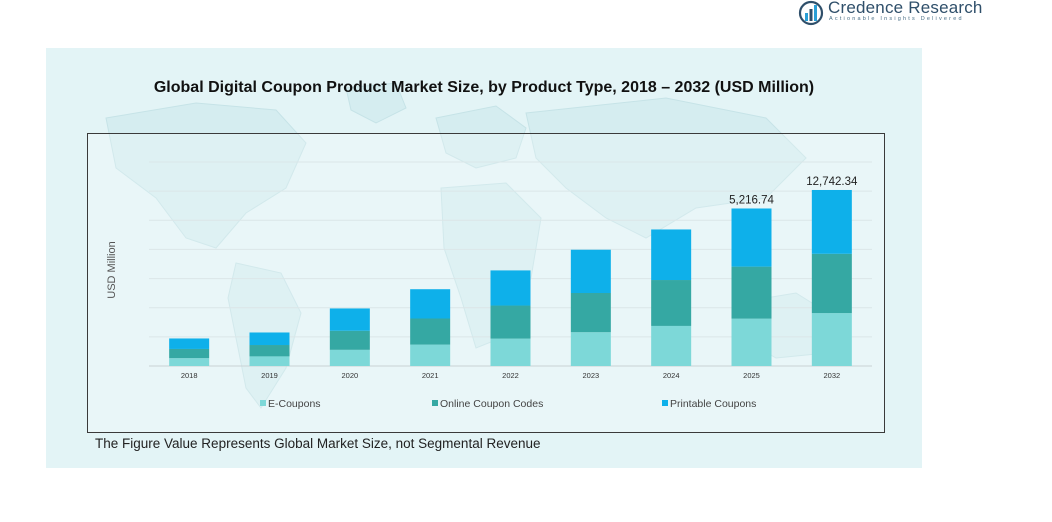 The width and height of the screenshot is (1052, 522). I want to click on bar-online-coupon-codes-2025, so click(751, 292).